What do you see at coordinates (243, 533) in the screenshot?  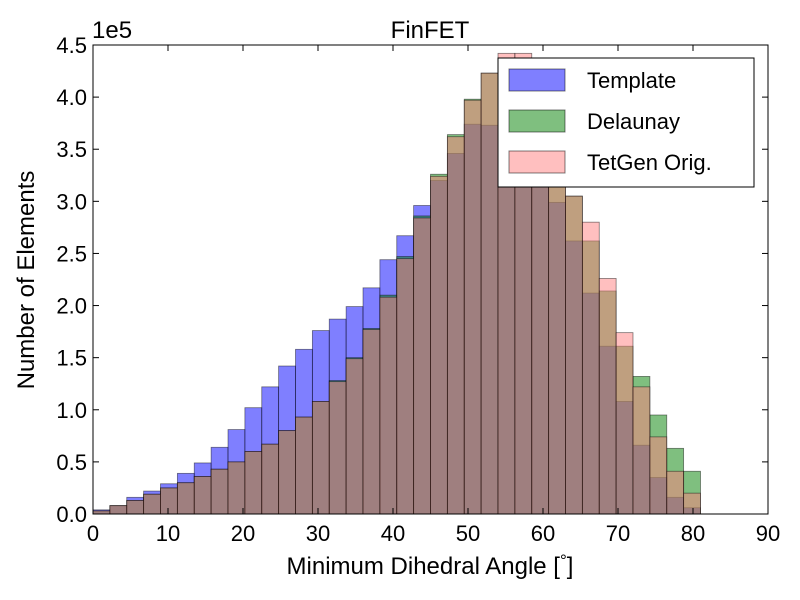 I see `x-tick-label: 20` at bounding box center [243, 533].